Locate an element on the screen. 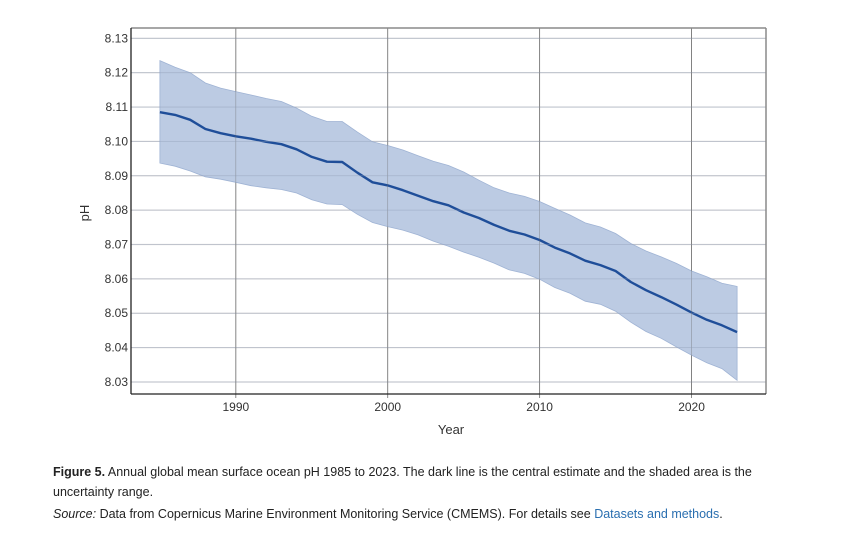 The height and width of the screenshot is (556, 852). y-tick-label: 8.04 is located at coordinates (117, 348).